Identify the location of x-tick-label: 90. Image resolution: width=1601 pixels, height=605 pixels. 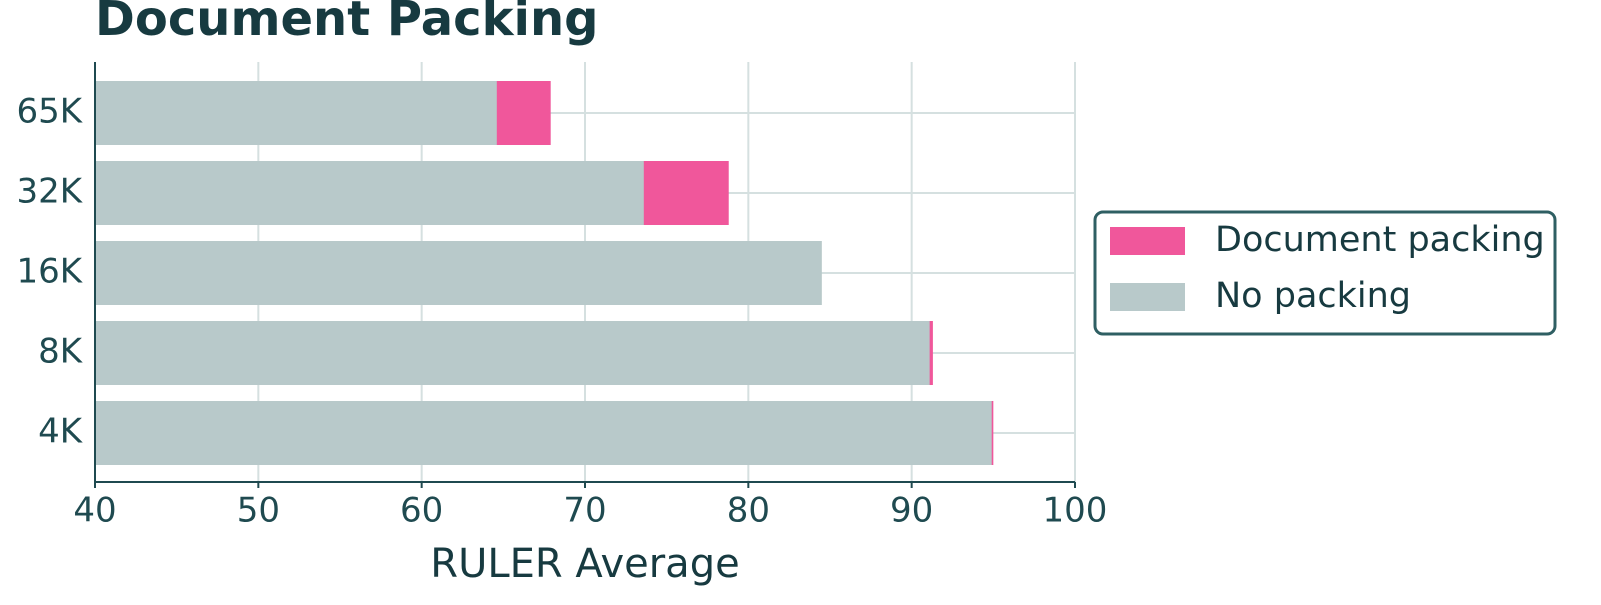
(911, 511).